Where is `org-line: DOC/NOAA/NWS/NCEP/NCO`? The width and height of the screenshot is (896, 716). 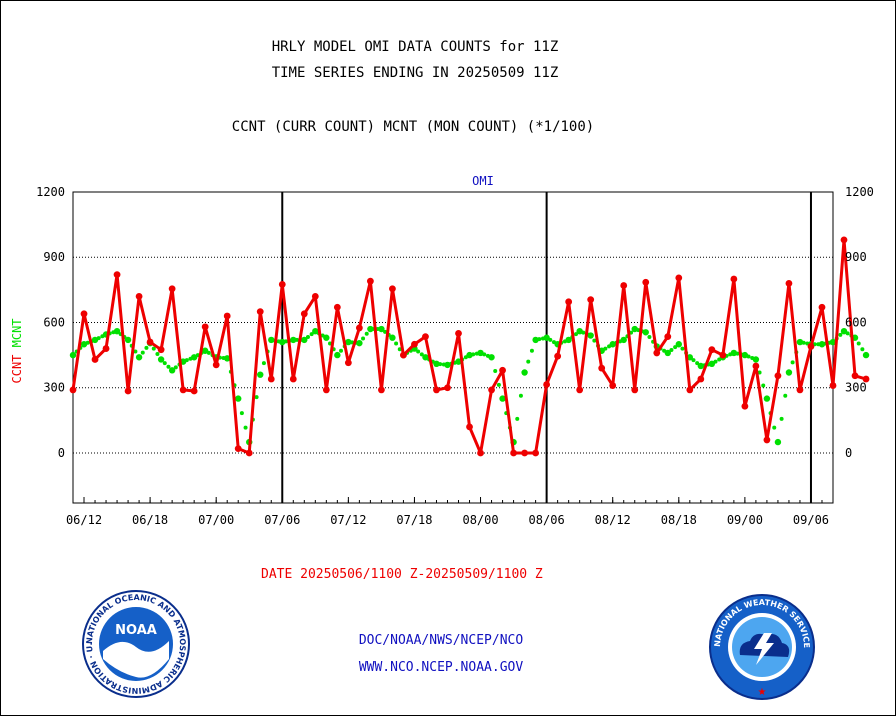 org-line: DOC/NOAA/NWS/NCEP/NCO is located at coordinates (441, 640).